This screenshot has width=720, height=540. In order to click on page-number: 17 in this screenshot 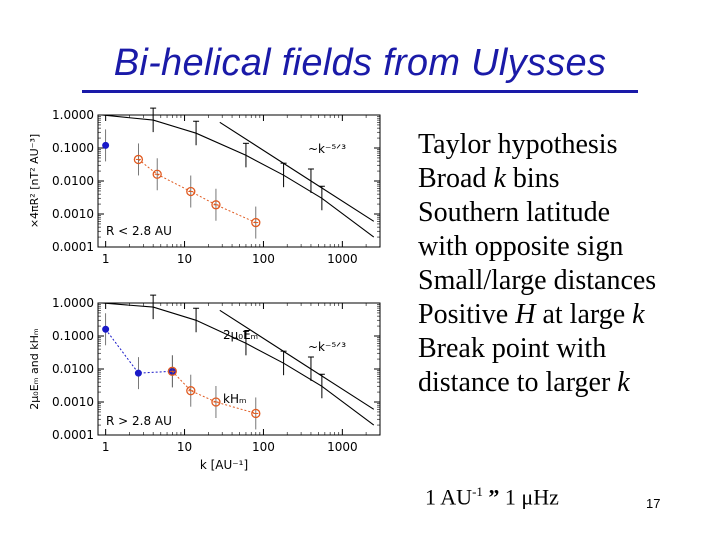, I will do `click(653, 503)`.